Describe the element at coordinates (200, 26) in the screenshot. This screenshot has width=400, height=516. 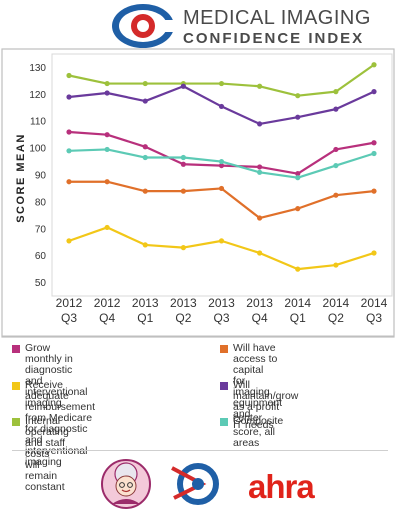
I see `header: MEDICAL IMAGING CONFIDENCE INDEX` at that location.